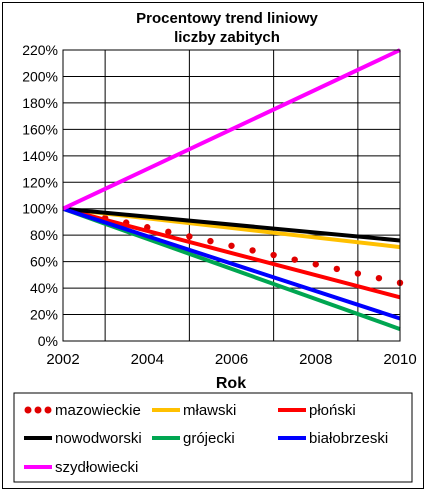 Image resolution: width=428 pixels, height=493 pixels. What do you see at coordinates (231, 359) in the screenshot?
I see `x-tick-label: 2006` at bounding box center [231, 359].